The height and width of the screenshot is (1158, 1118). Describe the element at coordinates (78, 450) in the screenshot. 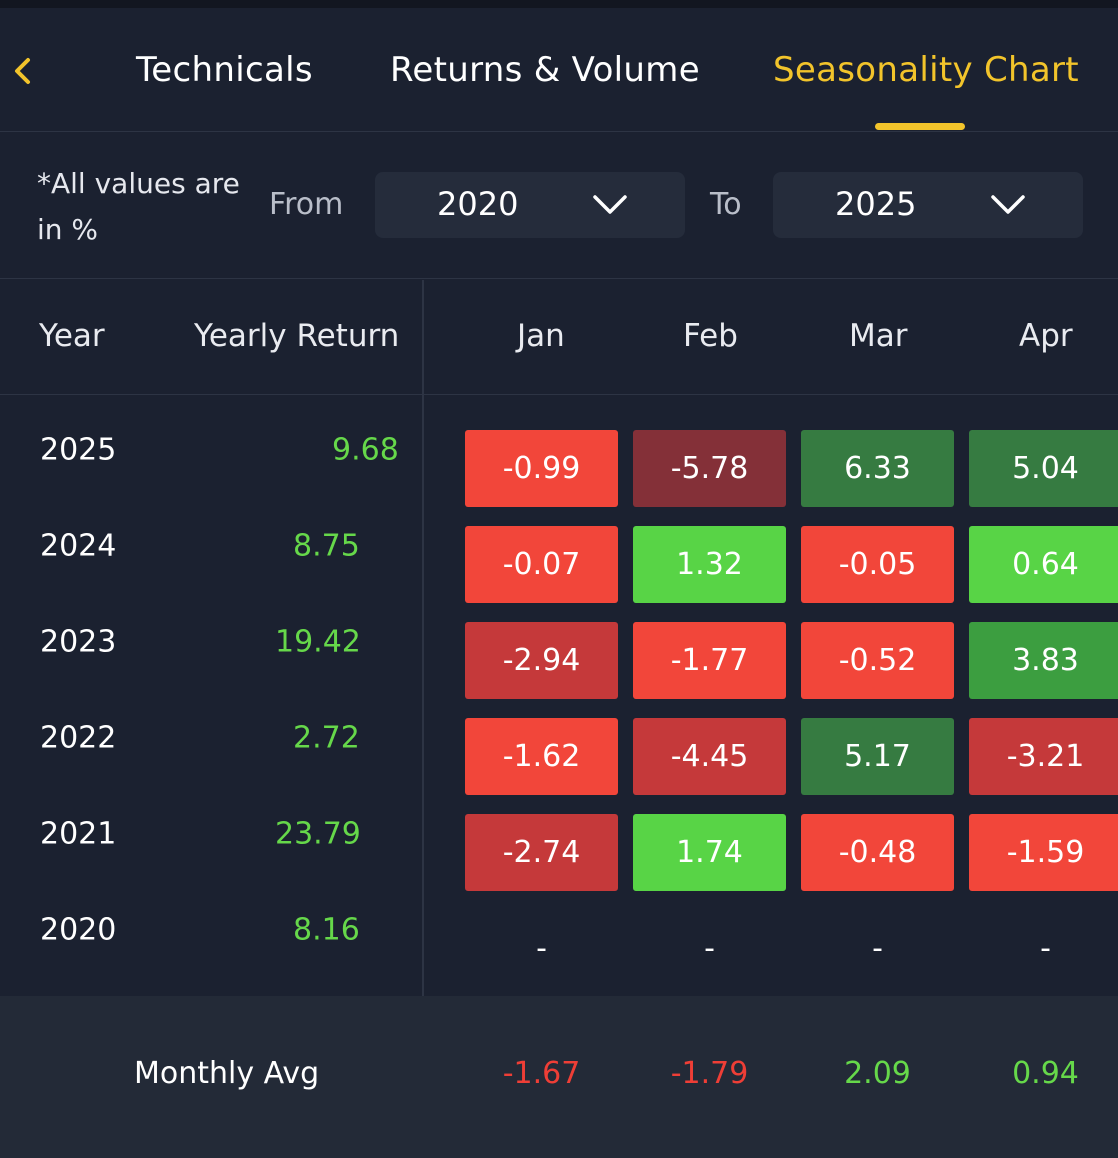

I see `row-year: 2025` at that location.